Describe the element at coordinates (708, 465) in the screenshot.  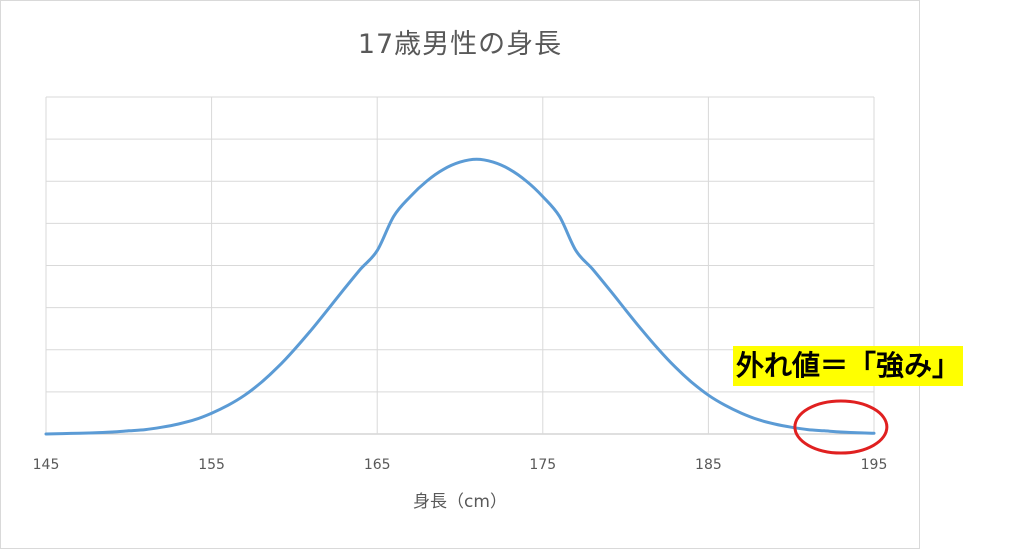
I see `x-tick-label: 185` at that location.